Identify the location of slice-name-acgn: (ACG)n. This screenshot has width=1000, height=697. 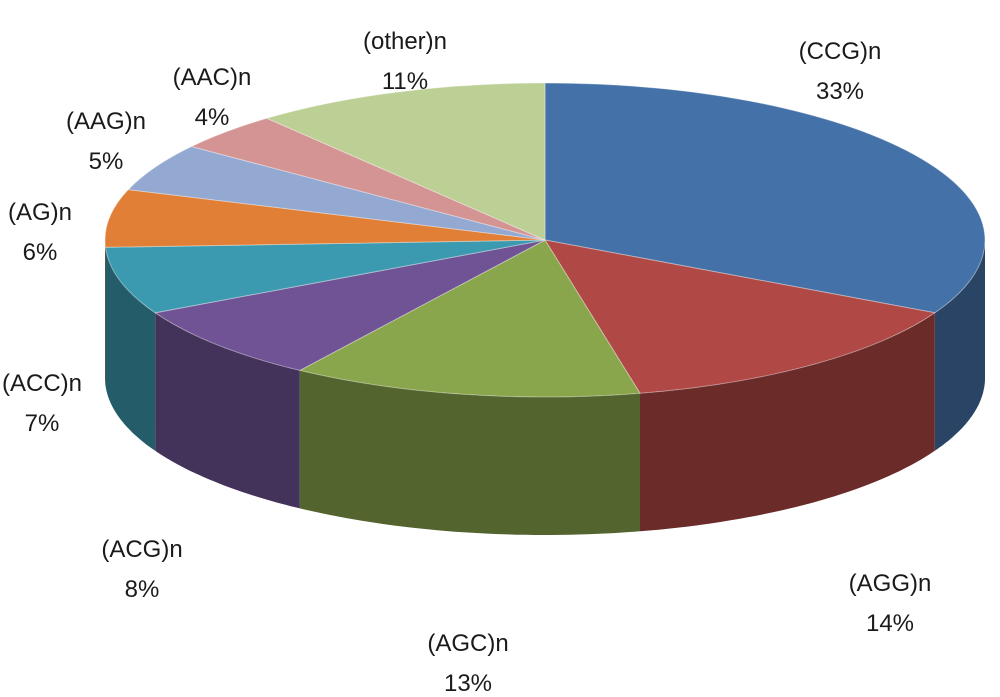
(142, 549).